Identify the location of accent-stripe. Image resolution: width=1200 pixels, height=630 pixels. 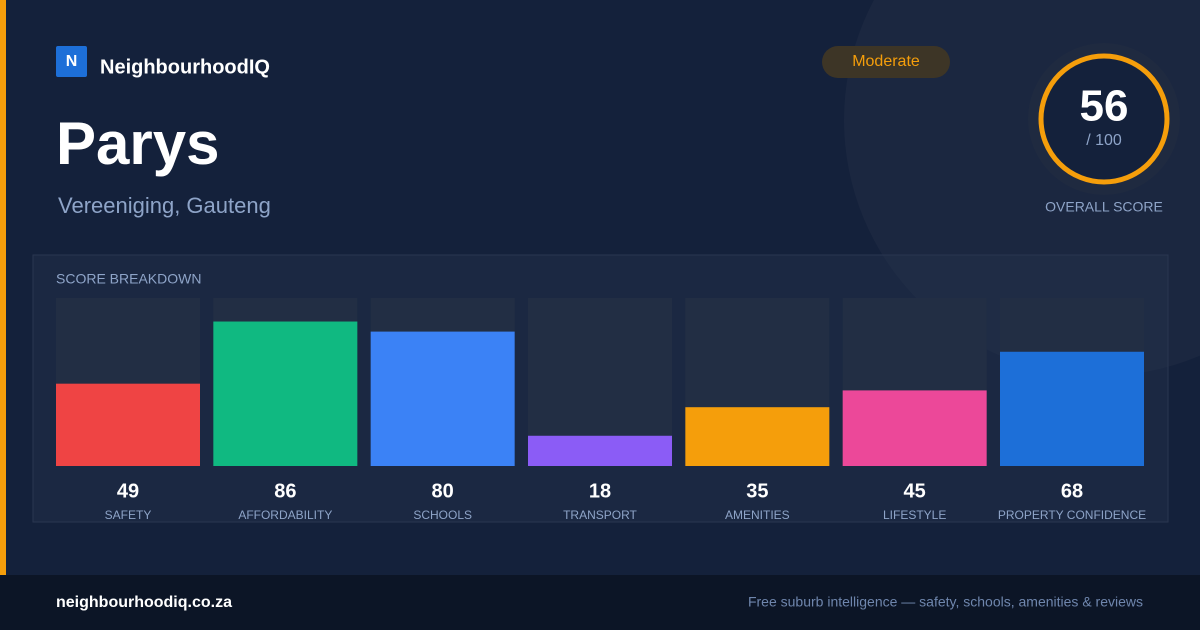
(3, 287).